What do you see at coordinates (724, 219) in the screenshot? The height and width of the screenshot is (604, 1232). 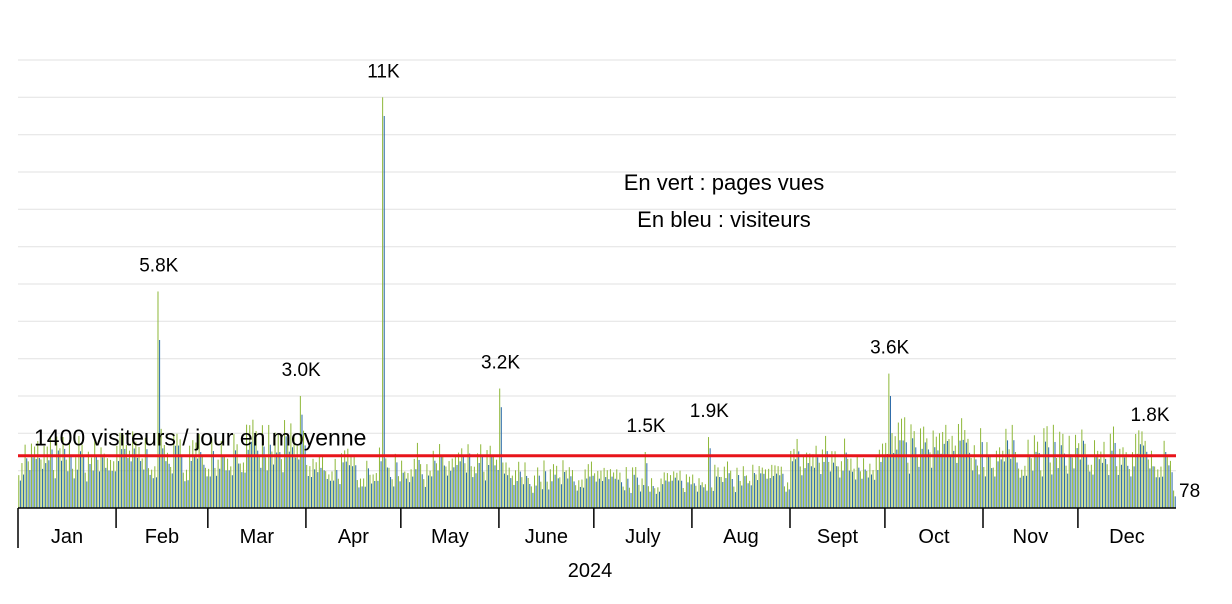 I see `legend-visiteurs: En bleu : visiteurs` at bounding box center [724, 219].